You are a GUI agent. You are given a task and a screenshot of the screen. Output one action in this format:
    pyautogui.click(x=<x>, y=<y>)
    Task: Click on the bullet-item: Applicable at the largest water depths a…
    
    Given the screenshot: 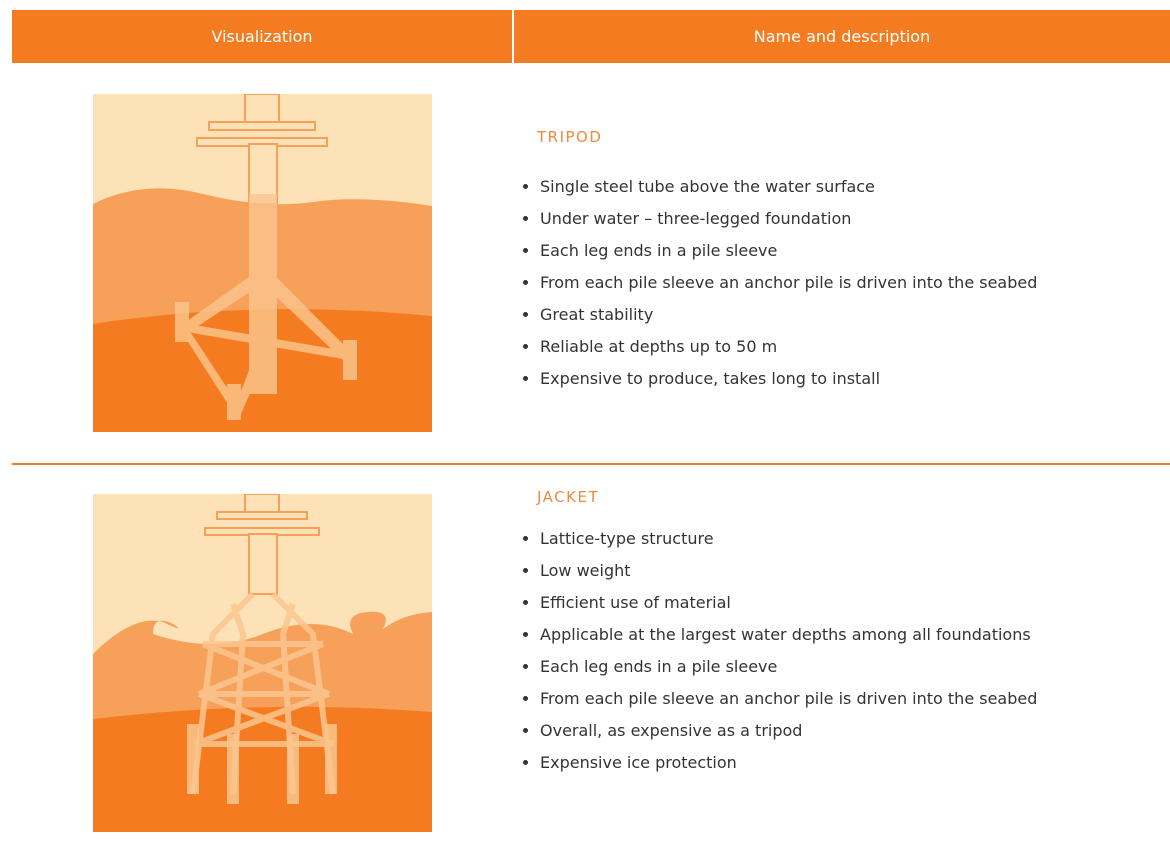 What is the action you would take?
    pyautogui.click(x=788, y=640)
    